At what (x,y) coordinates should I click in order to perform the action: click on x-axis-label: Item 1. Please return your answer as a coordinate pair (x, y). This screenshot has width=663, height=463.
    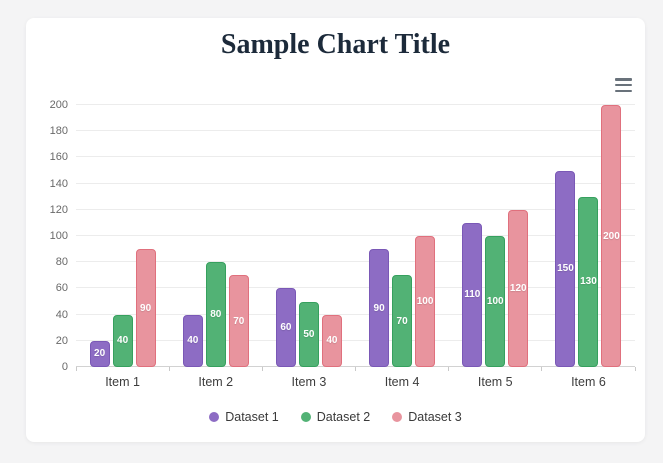
    Looking at the image, I should click on (122, 382).